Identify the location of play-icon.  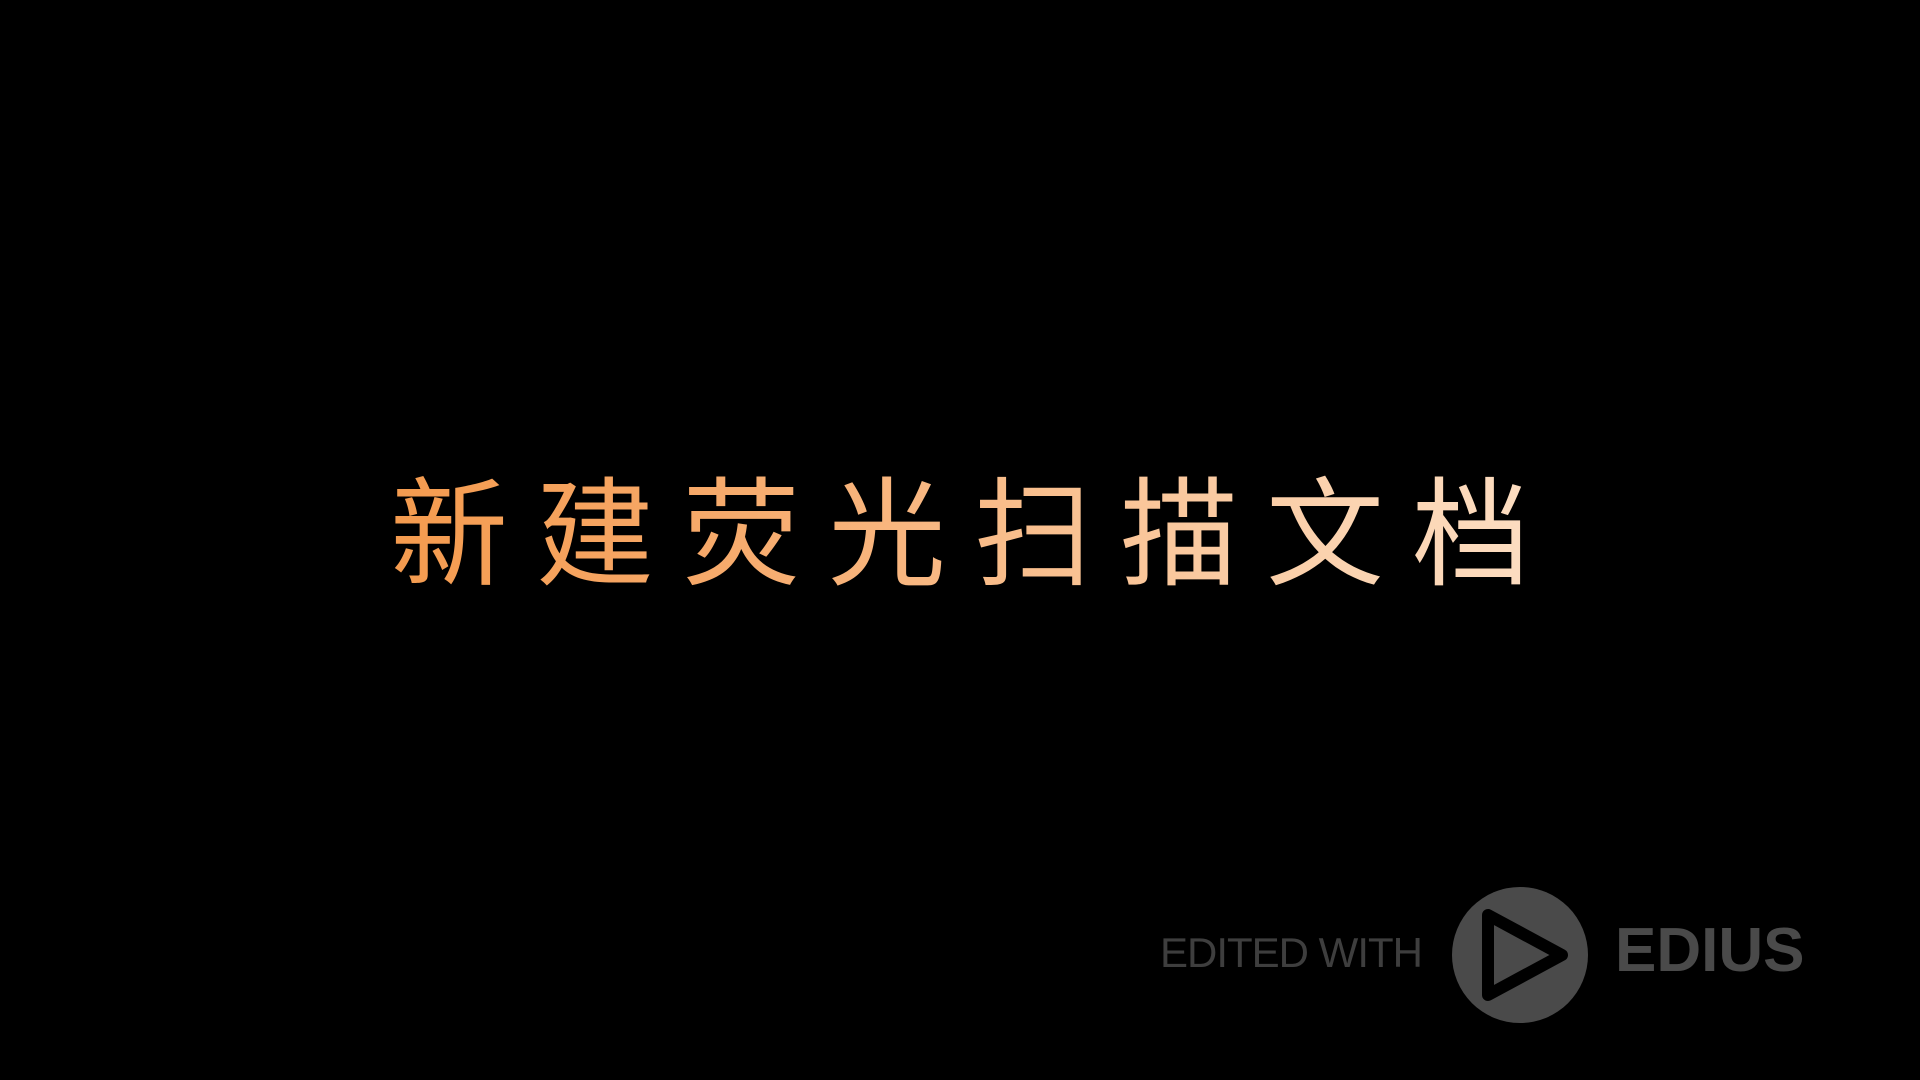
(1520, 955).